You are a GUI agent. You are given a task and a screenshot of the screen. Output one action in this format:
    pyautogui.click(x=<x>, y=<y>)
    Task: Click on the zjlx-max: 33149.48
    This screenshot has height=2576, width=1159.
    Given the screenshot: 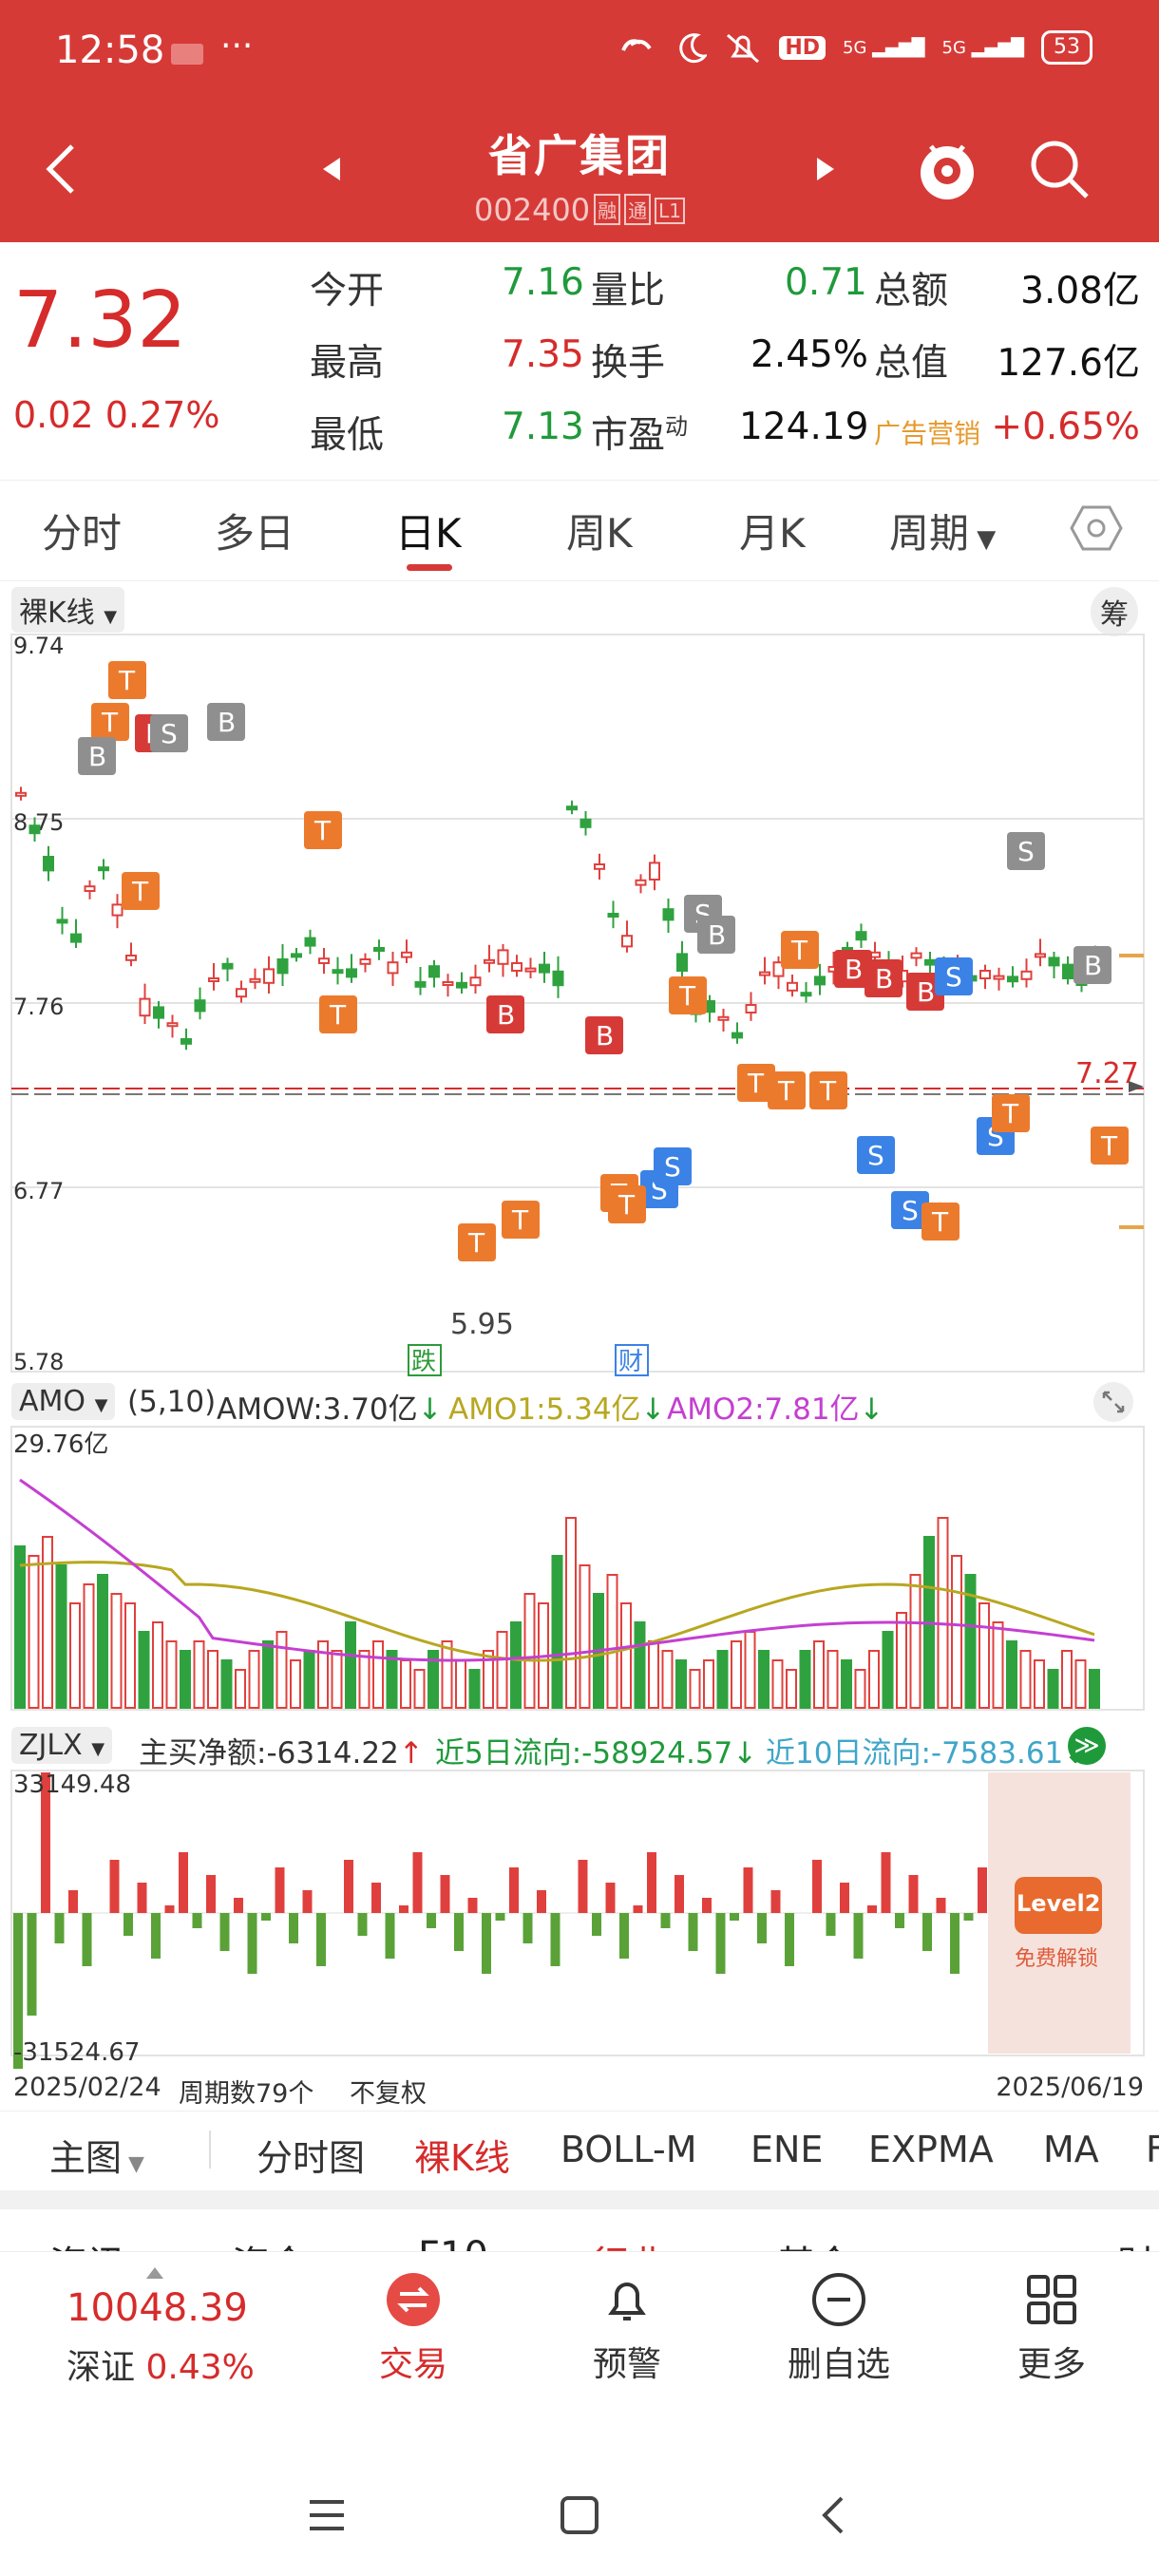 What is the action you would take?
    pyautogui.click(x=72, y=1785)
    